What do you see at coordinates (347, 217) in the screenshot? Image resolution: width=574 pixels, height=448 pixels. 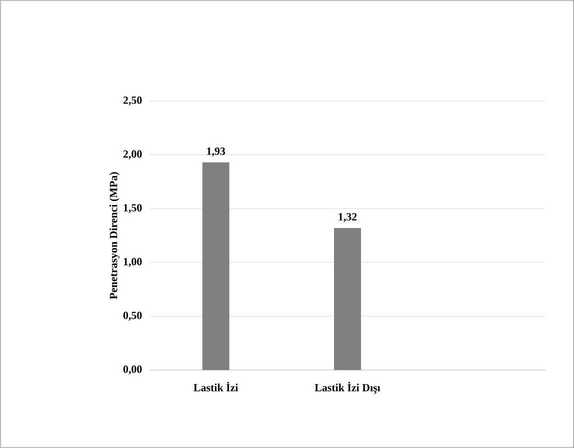 I see `data-label: 1,32` at bounding box center [347, 217].